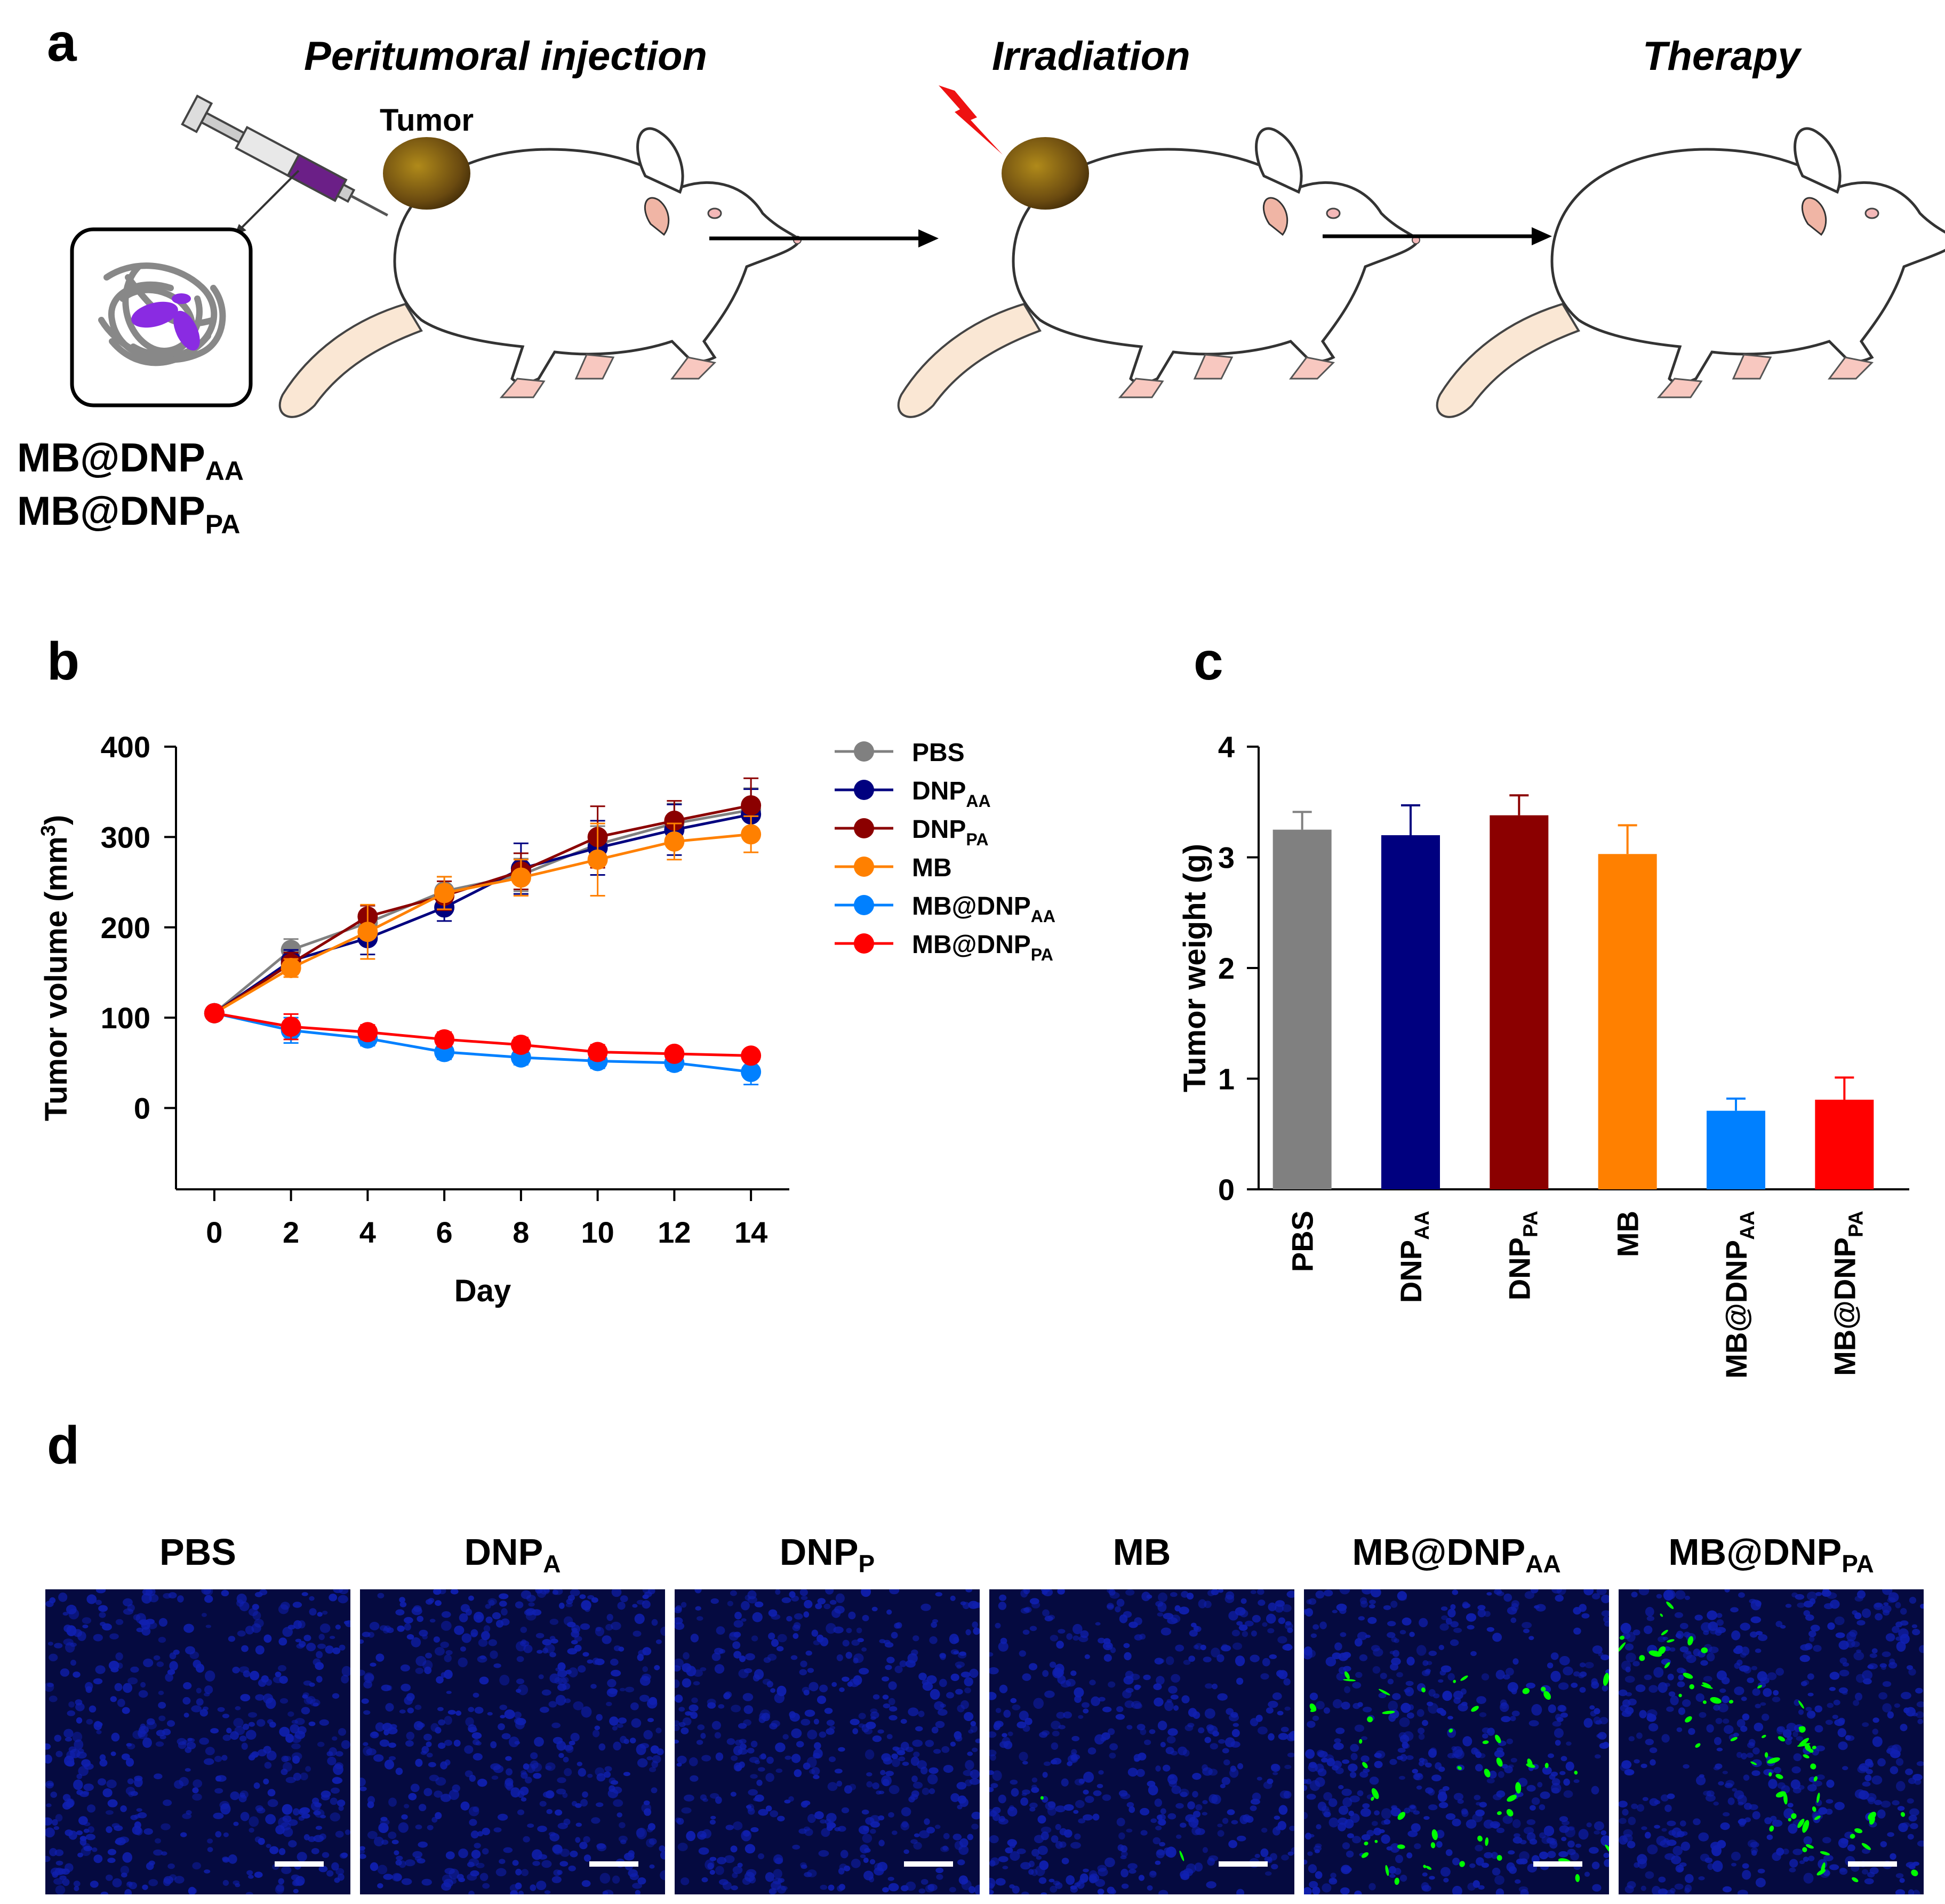  What do you see at coordinates (1141, 1741) in the screenshot?
I see `micrograph-background` at bounding box center [1141, 1741].